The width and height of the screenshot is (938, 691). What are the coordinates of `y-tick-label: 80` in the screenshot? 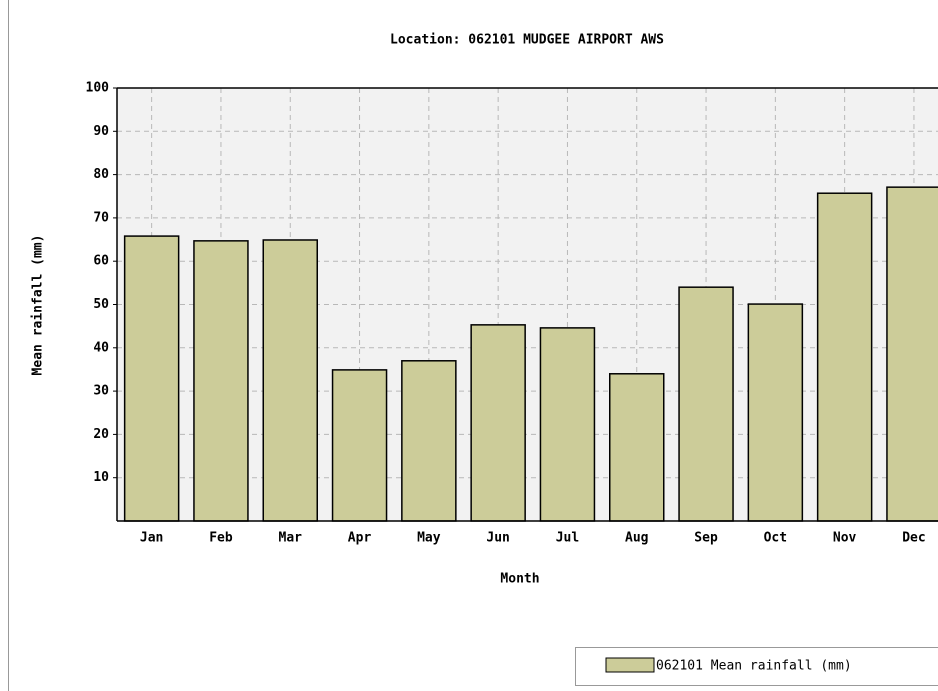 It's located at (101, 174).